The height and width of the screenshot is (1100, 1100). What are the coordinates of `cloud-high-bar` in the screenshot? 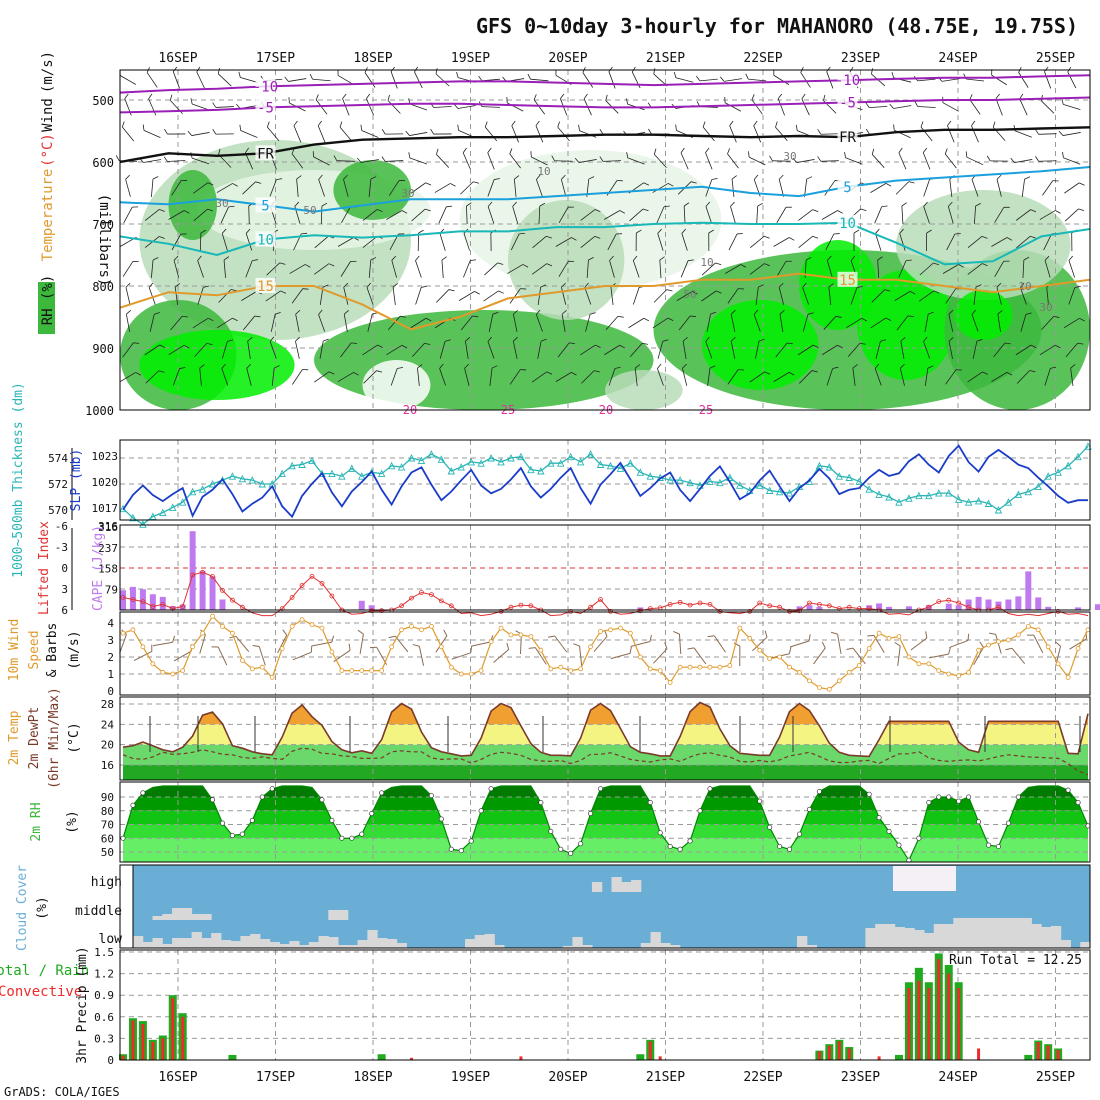 It's located at (597, 887).